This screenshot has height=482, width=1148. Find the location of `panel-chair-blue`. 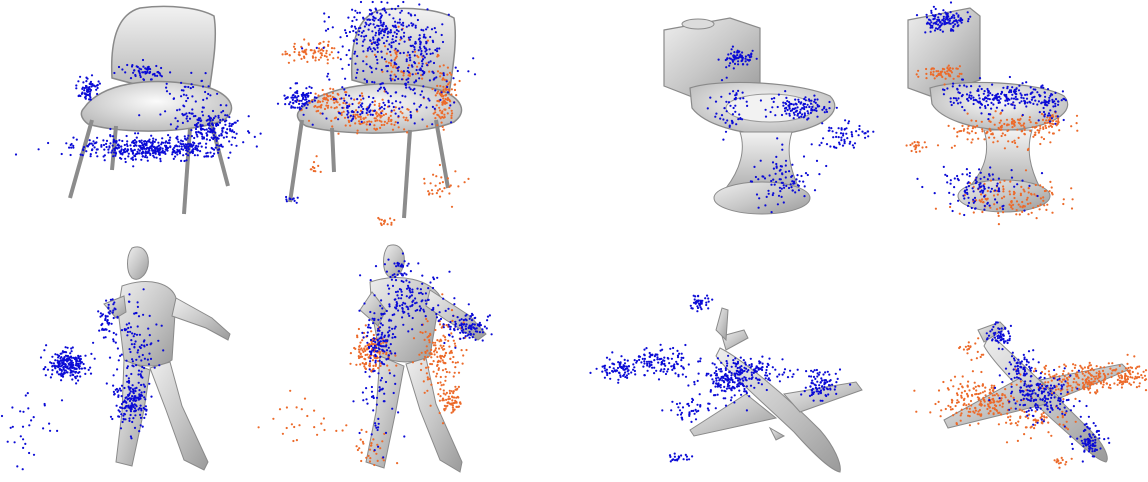

panel-chair-blue is located at coordinates (138, 110).